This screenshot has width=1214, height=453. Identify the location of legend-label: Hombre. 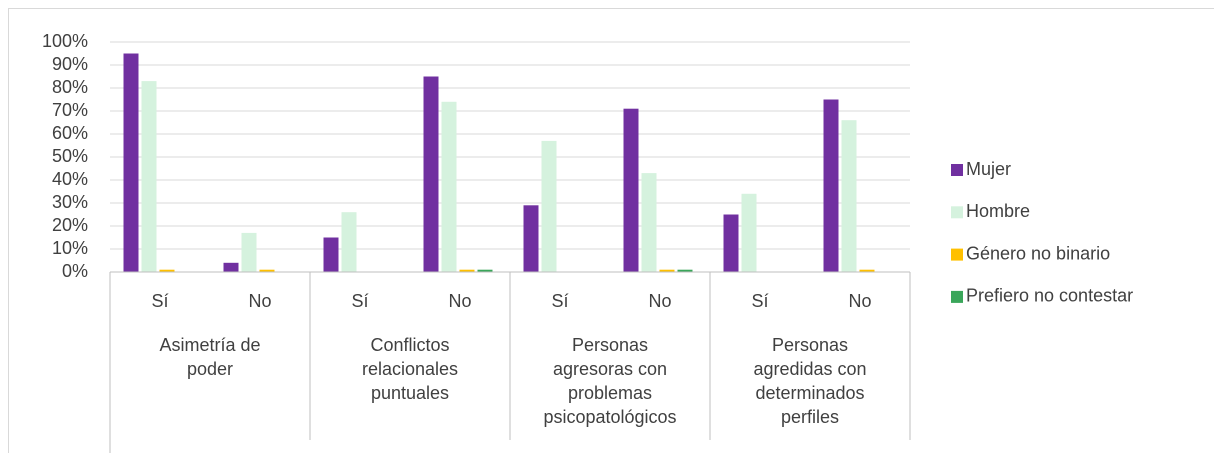
(998, 211).